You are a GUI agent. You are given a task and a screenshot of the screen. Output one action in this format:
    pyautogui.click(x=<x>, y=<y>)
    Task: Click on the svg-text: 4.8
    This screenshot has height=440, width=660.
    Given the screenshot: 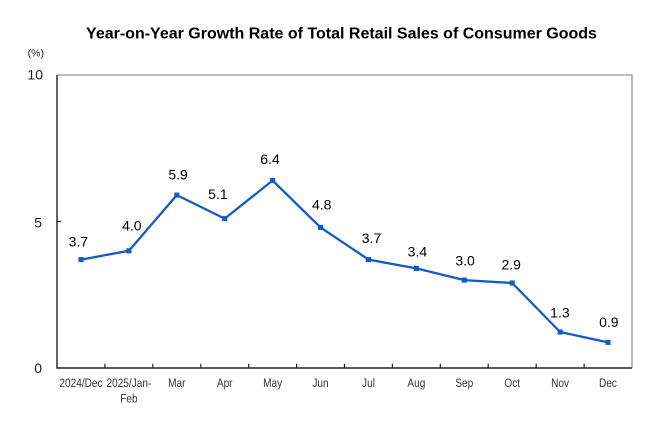 What is the action you would take?
    pyautogui.click(x=322, y=204)
    